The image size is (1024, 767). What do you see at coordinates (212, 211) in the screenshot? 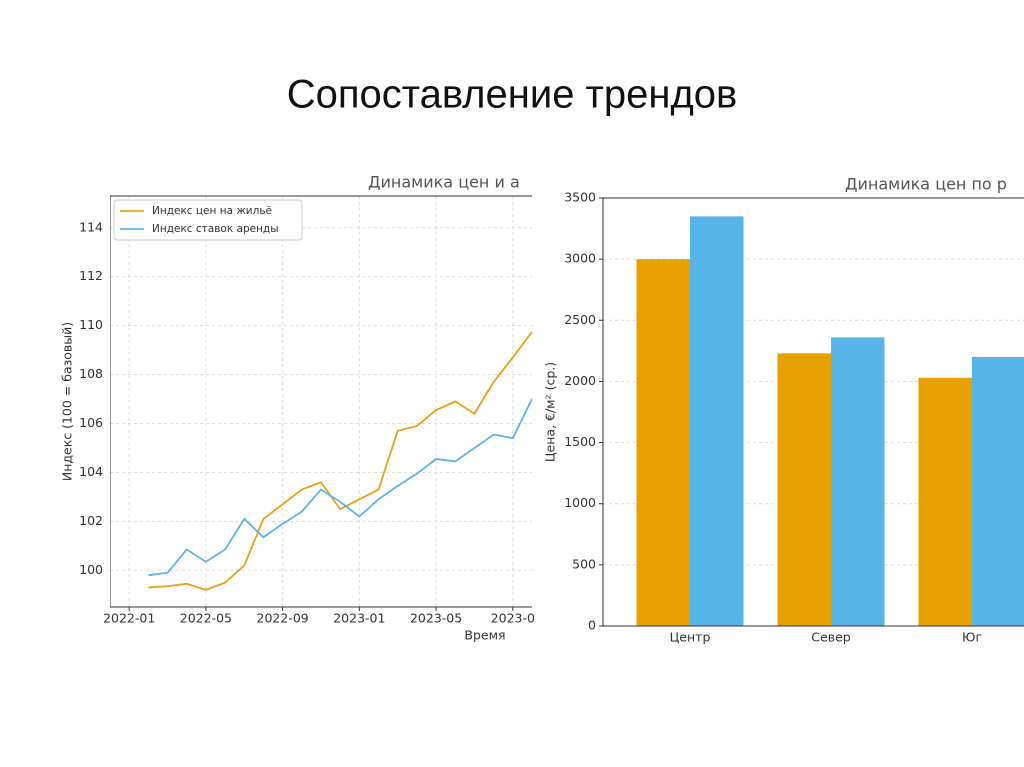
I see `legend-label: Индекс цен на жильё` at bounding box center [212, 211].